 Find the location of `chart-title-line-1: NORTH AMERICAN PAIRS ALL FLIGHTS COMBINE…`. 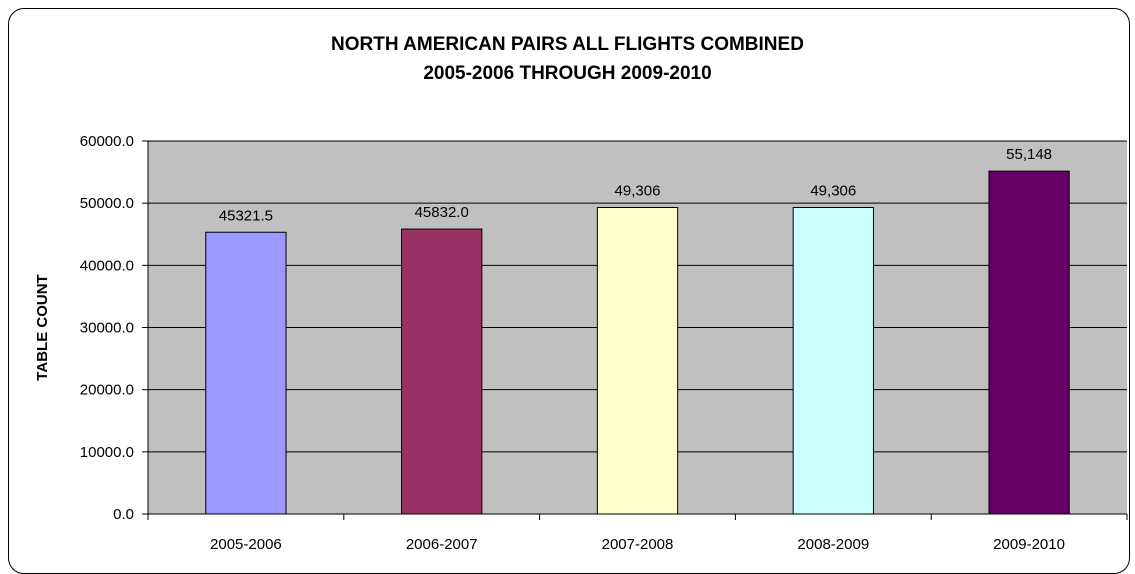

chart-title-line-1: NORTH AMERICAN PAIRS ALL FLIGHTS COMBINE… is located at coordinates (567, 44).